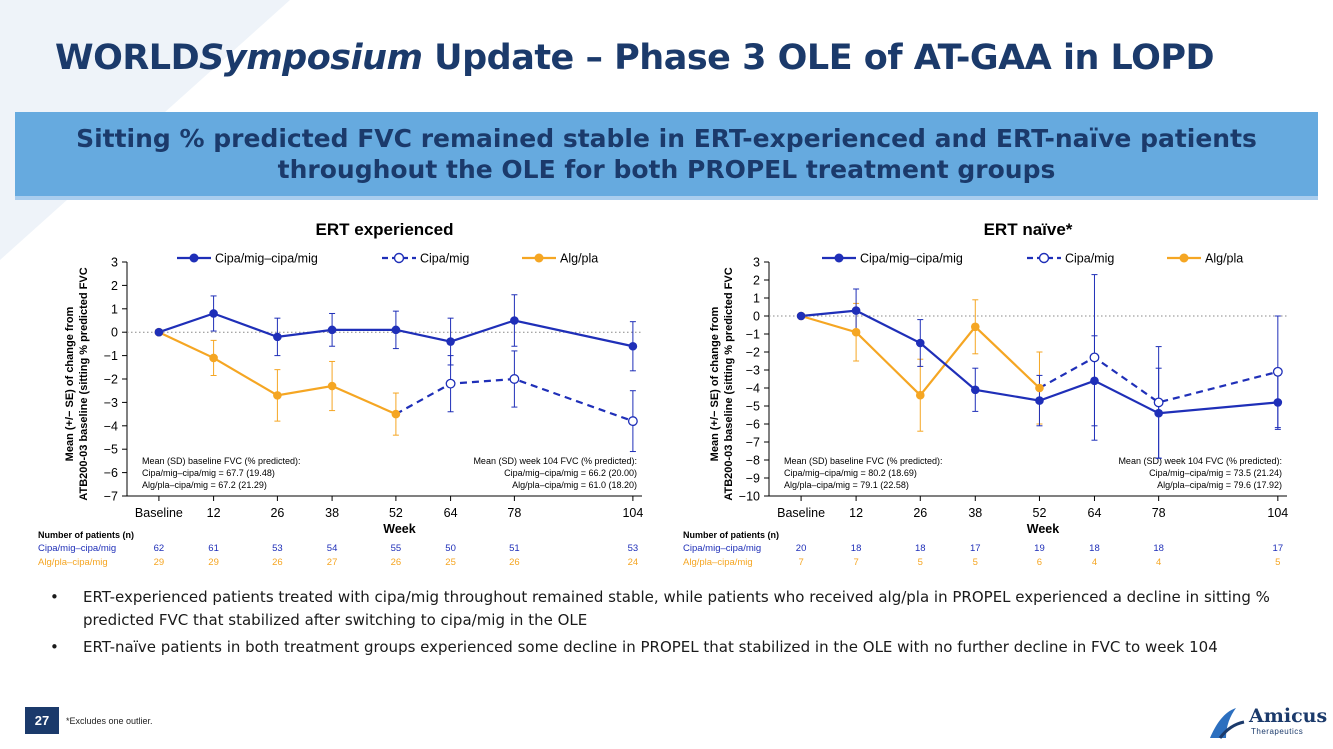 This screenshot has height=749, width=1333. Describe the element at coordinates (801, 548) in the screenshot. I see `patients-count: 20` at that location.